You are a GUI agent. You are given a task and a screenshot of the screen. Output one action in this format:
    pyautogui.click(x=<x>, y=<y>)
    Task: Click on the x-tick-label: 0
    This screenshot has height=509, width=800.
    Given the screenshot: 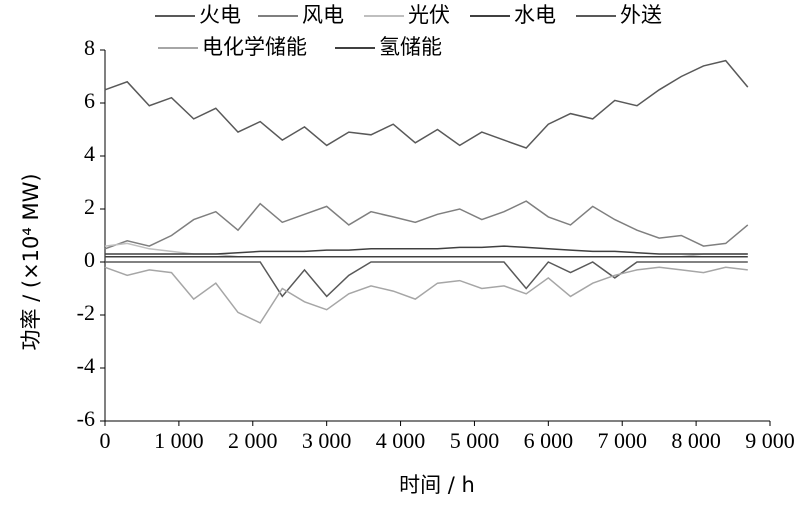 What is the action you would take?
    pyautogui.click(x=105, y=440)
    